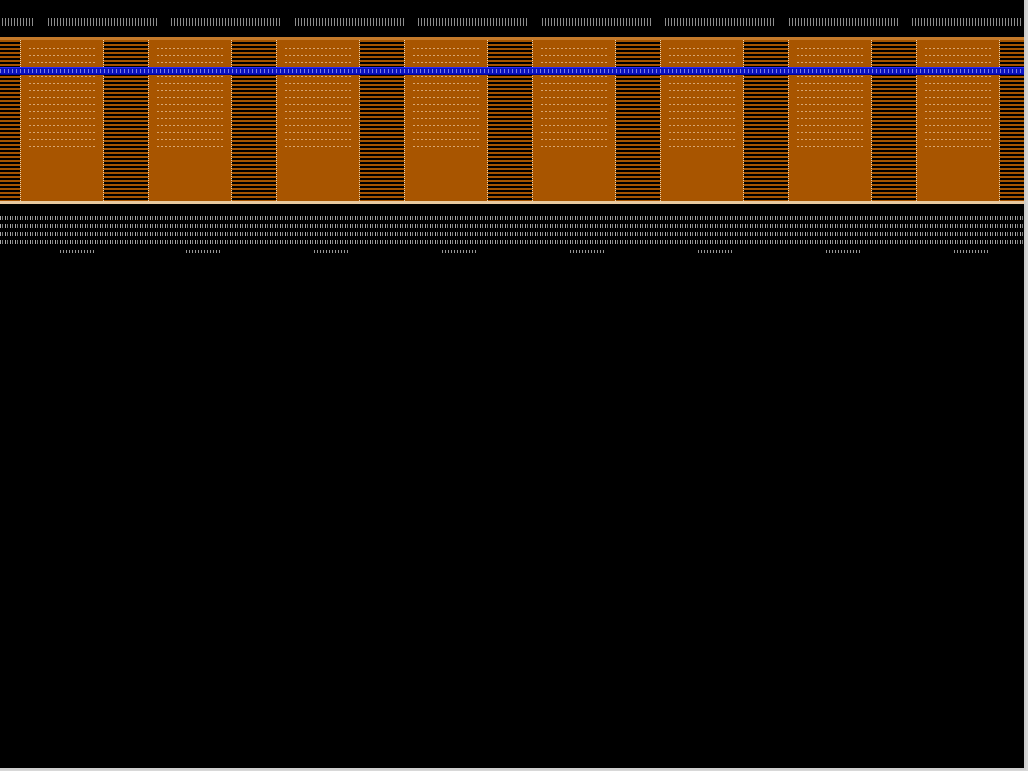  Describe the element at coordinates (512, 202) in the screenshot. I see `panel-bottom-border` at that location.